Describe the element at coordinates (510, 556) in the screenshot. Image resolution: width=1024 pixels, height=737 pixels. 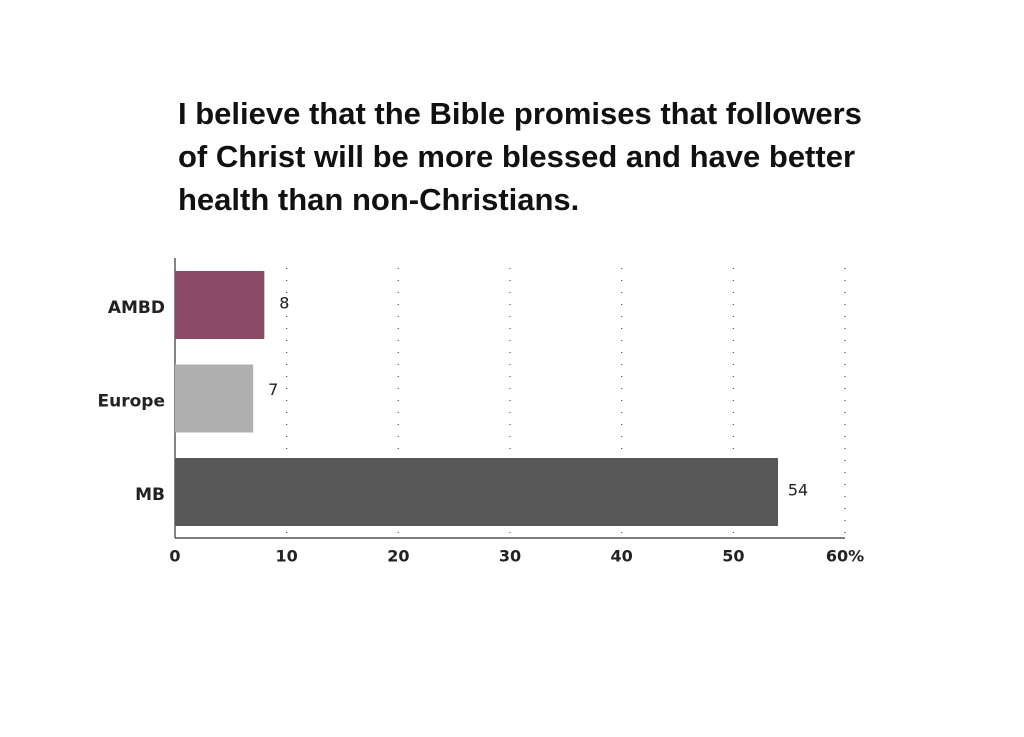
I see `x-tick-label: 30` at that location.